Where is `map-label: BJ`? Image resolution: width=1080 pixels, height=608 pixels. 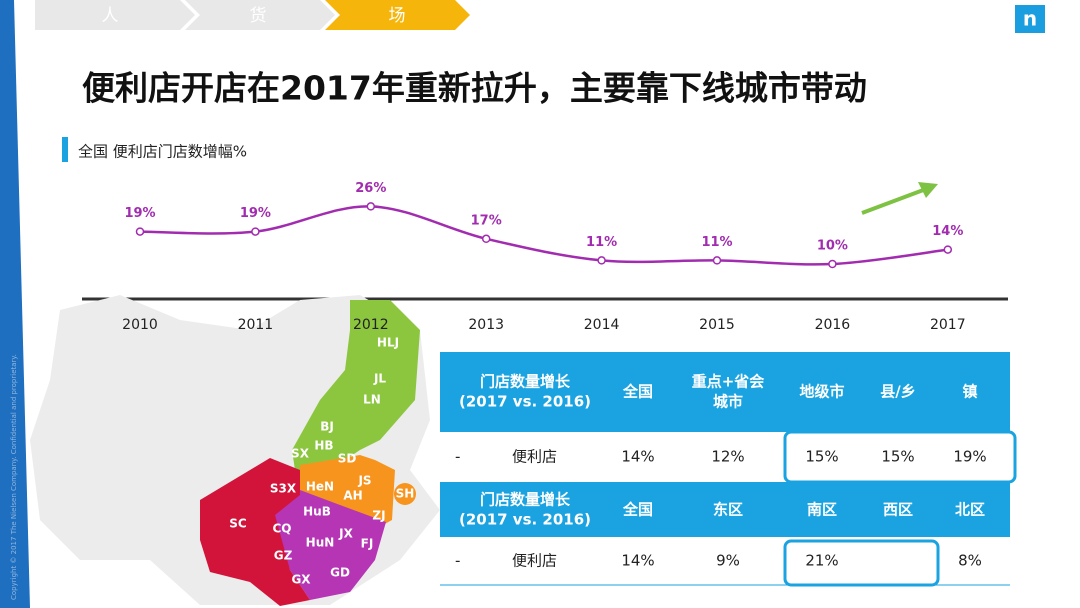
map-label: BJ is located at coordinates (327, 427).